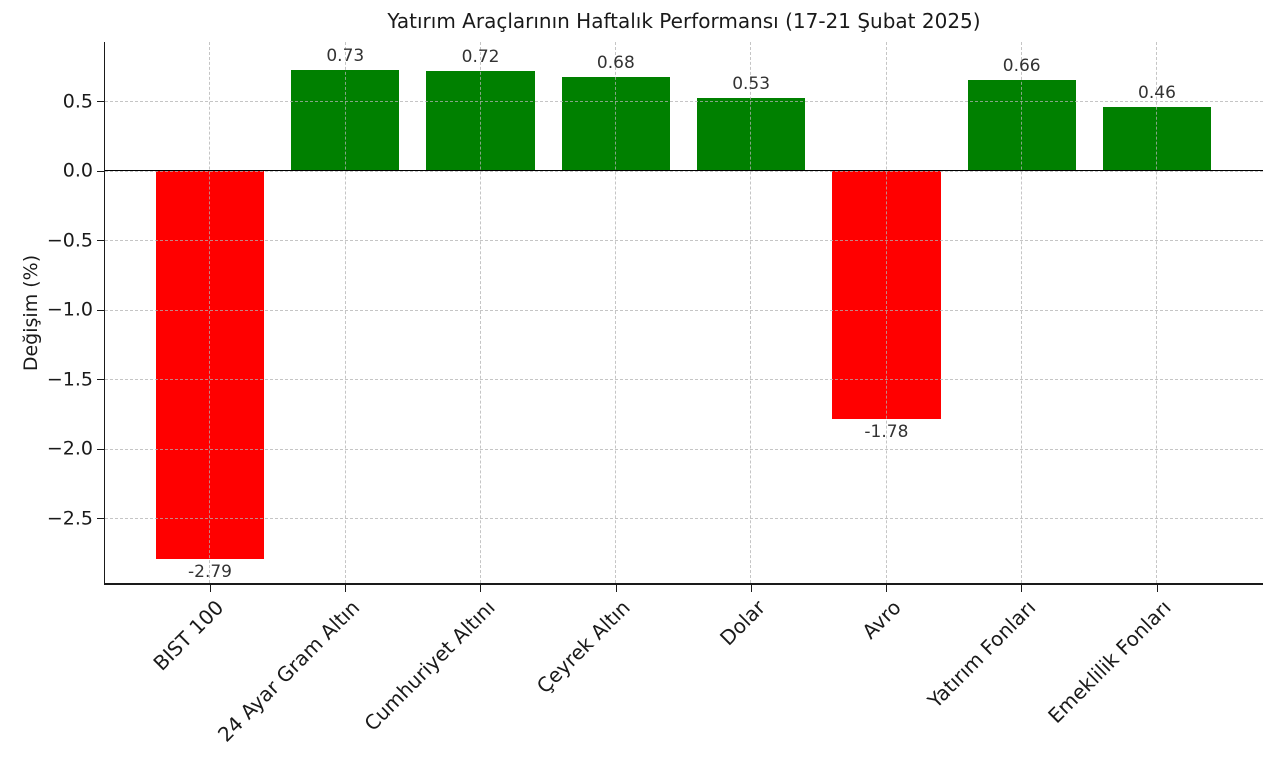 This screenshot has height=768, width=1280. I want to click on x-tick-label: Emeklilik Fonları, so click(1109, 661).